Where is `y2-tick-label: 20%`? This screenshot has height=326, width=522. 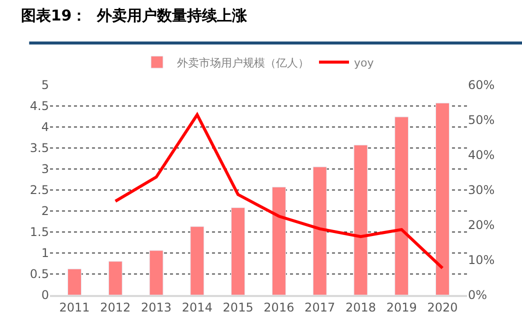 y2-tick-label: 20% is located at coordinates (481, 225).